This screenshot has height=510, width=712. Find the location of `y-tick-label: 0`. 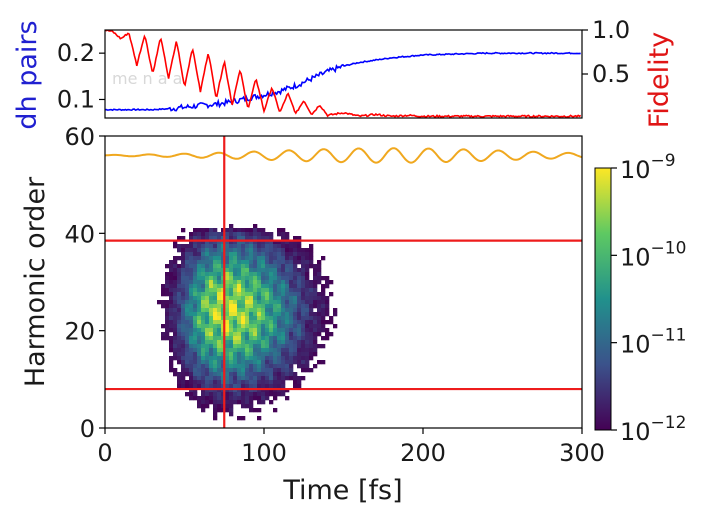

y-tick-label: 0 is located at coordinates (87, 429).